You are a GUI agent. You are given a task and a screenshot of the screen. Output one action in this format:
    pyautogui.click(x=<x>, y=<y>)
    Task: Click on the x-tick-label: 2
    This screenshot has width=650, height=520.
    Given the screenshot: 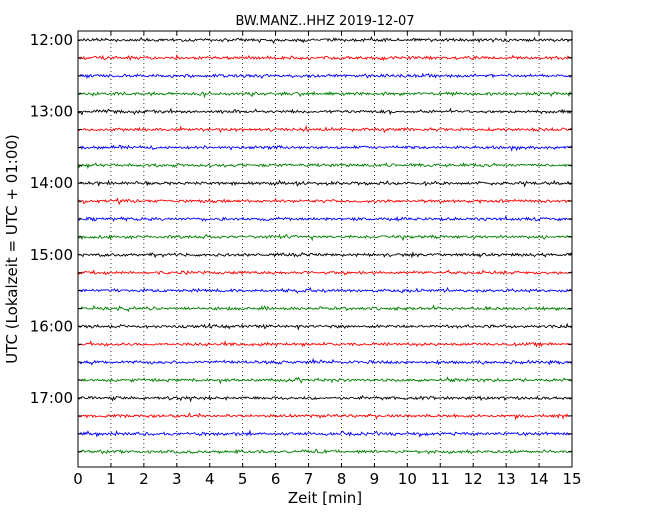 What is the action you would take?
    pyautogui.click(x=144, y=479)
    